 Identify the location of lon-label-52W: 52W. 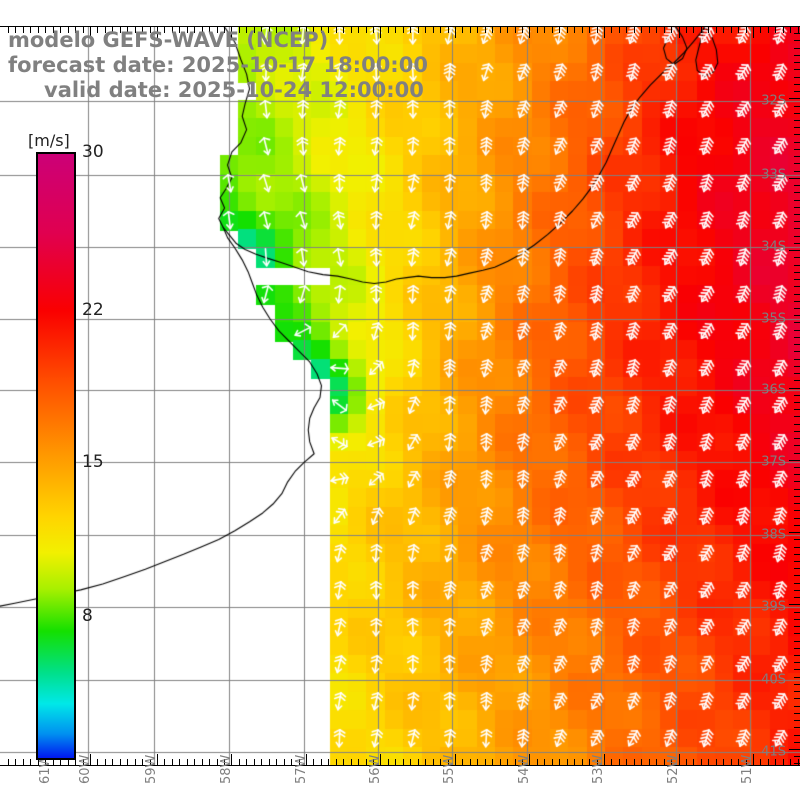
(673, 769).